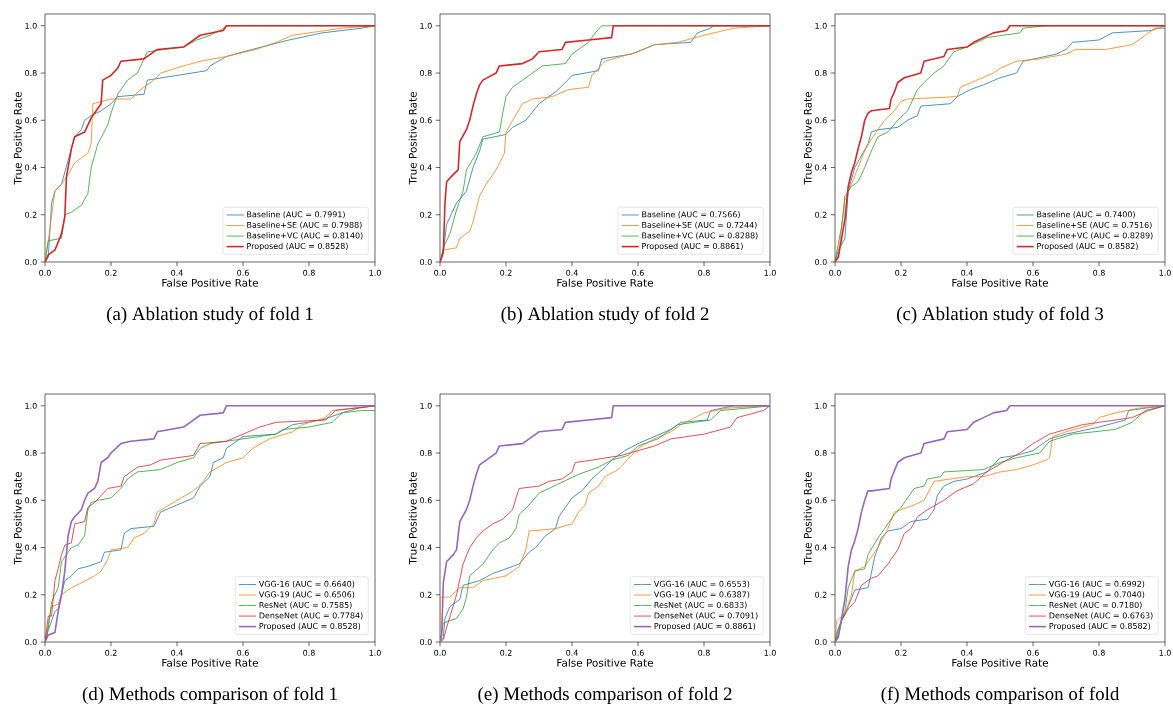 The height and width of the screenshot is (721, 1173). What do you see at coordinates (209, 695) in the screenshot?
I see `text: (d) Methods comparison of fold 1` at bounding box center [209, 695].